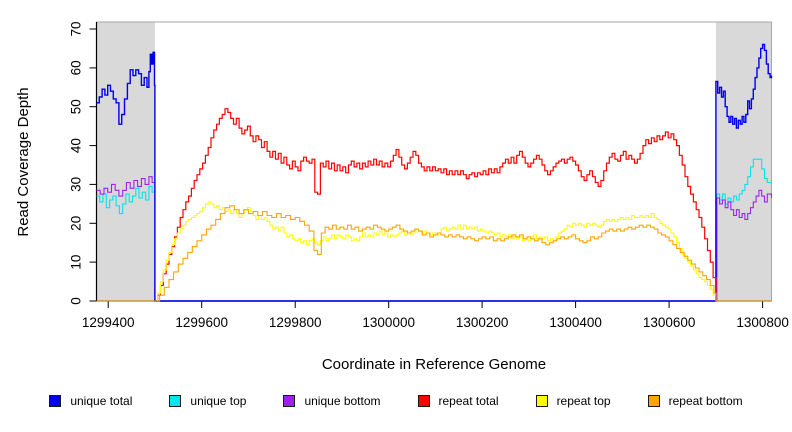 This screenshot has height=432, width=792. Describe the element at coordinates (76, 28) in the screenshot. I see `y-tick-label: 70` at that location.